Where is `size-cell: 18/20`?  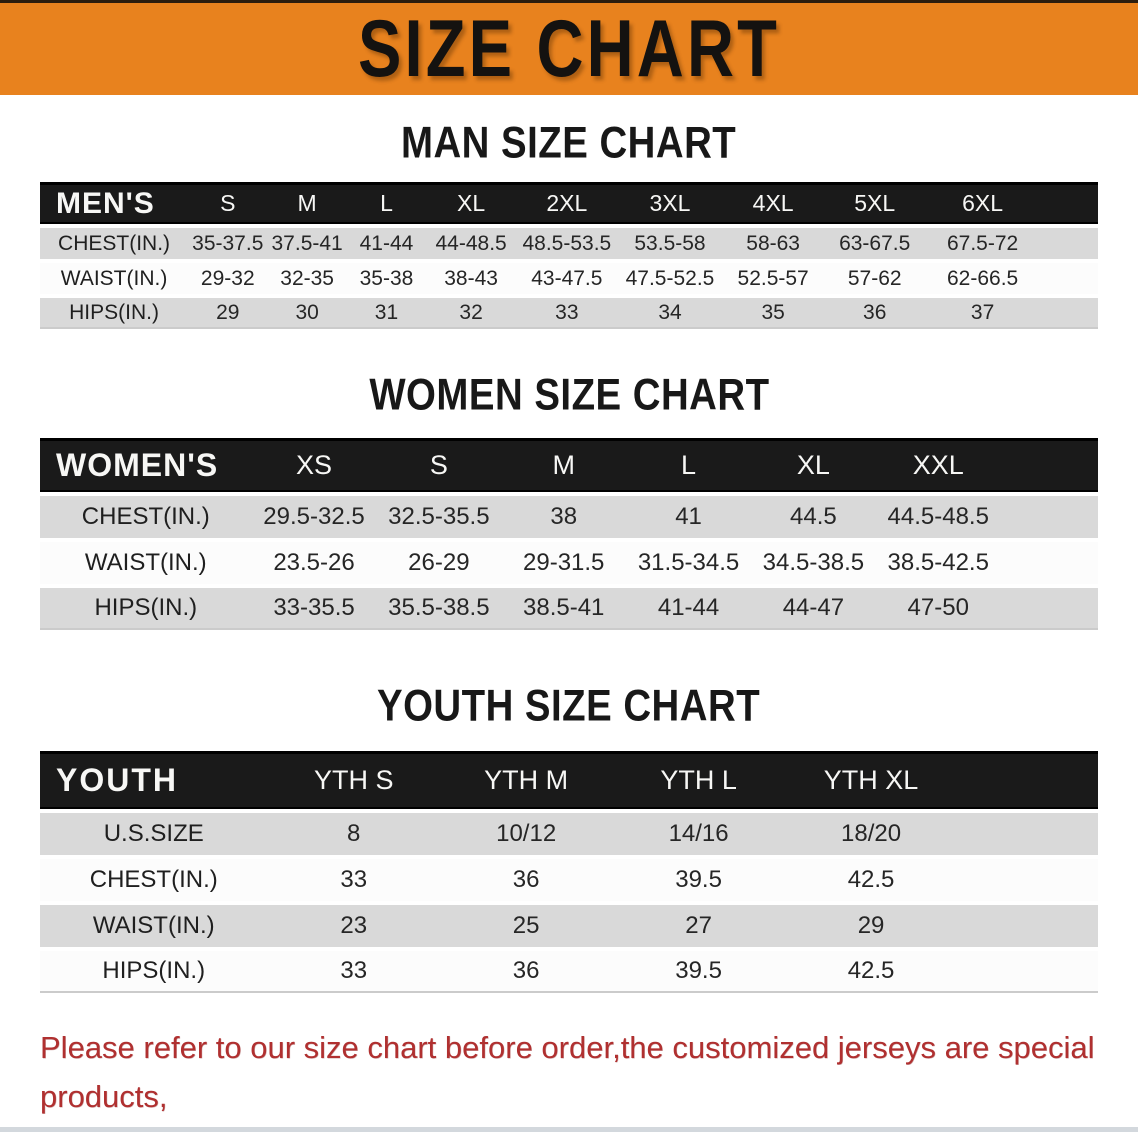
size-cell: 18/20 is located at coordinates (871, 834).